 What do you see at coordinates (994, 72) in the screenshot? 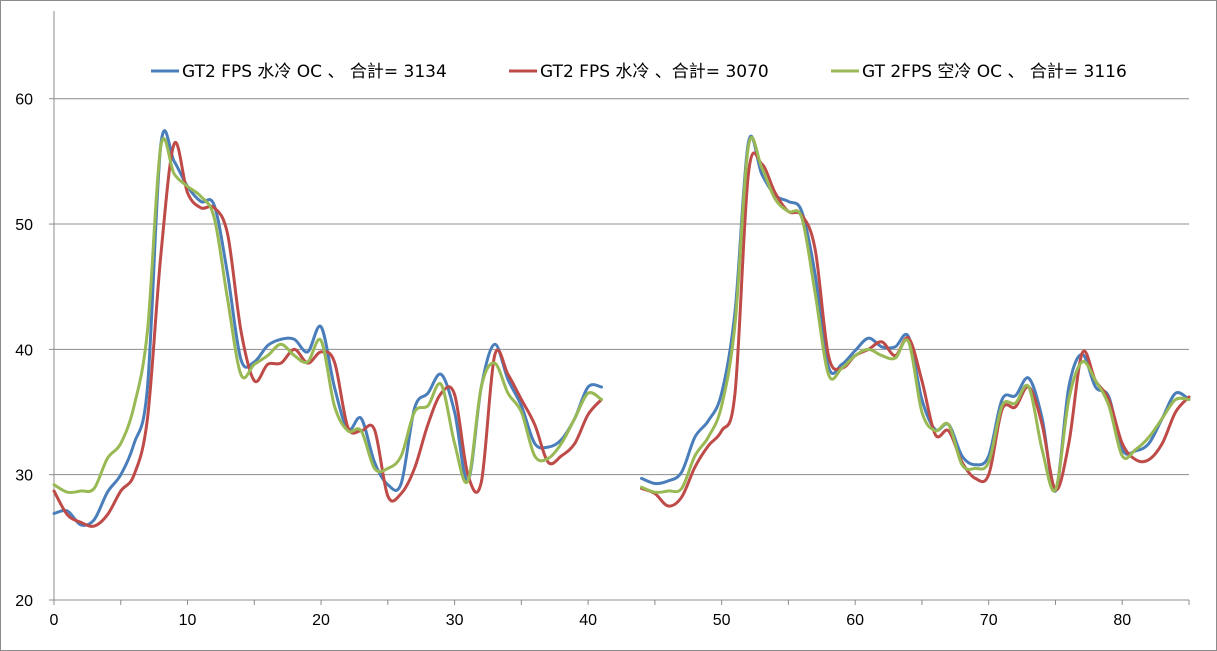
I see `legend-label-3: GT 2FPS 空冷 OC 、 合計= 3116` at bounding box center [994, 72].